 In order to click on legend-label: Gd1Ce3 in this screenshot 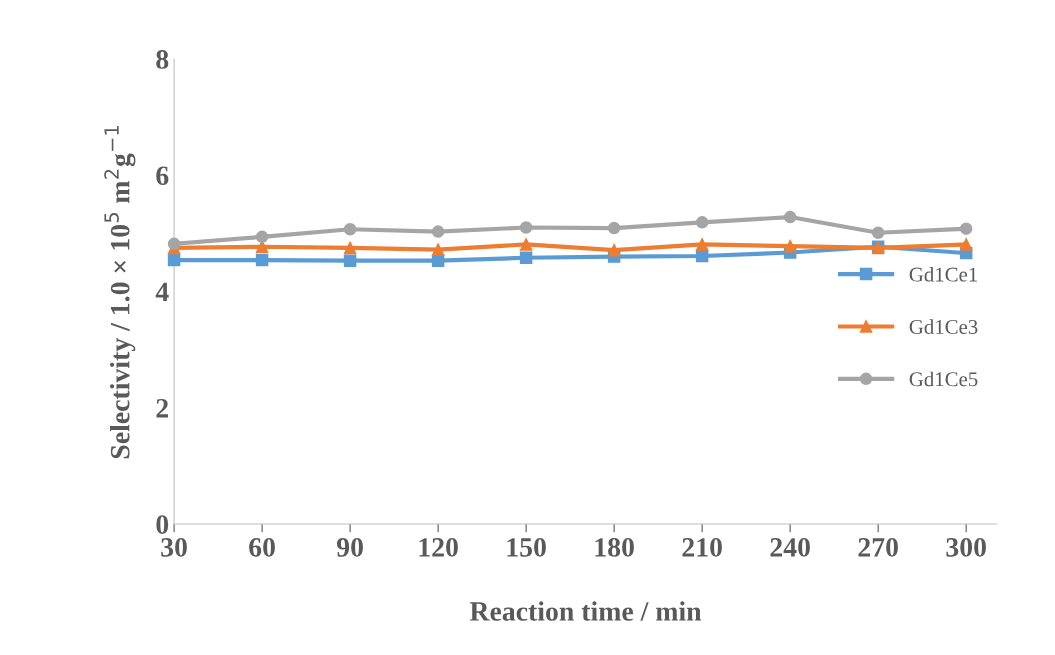, I will do `click(943, 326)`.